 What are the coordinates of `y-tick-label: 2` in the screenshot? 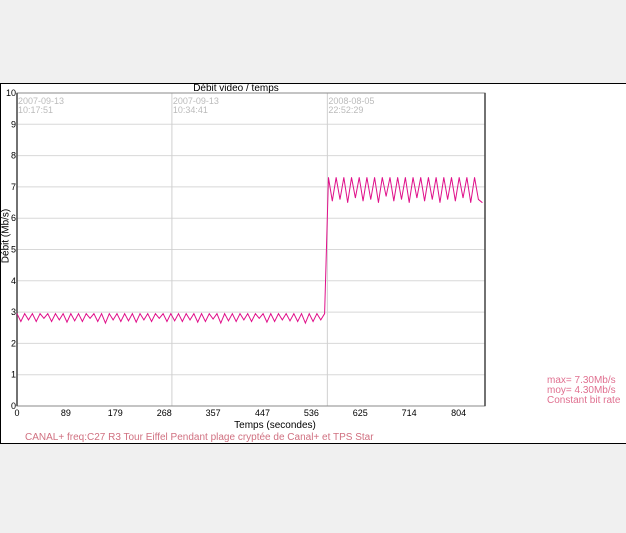 It's located at (13, 343).